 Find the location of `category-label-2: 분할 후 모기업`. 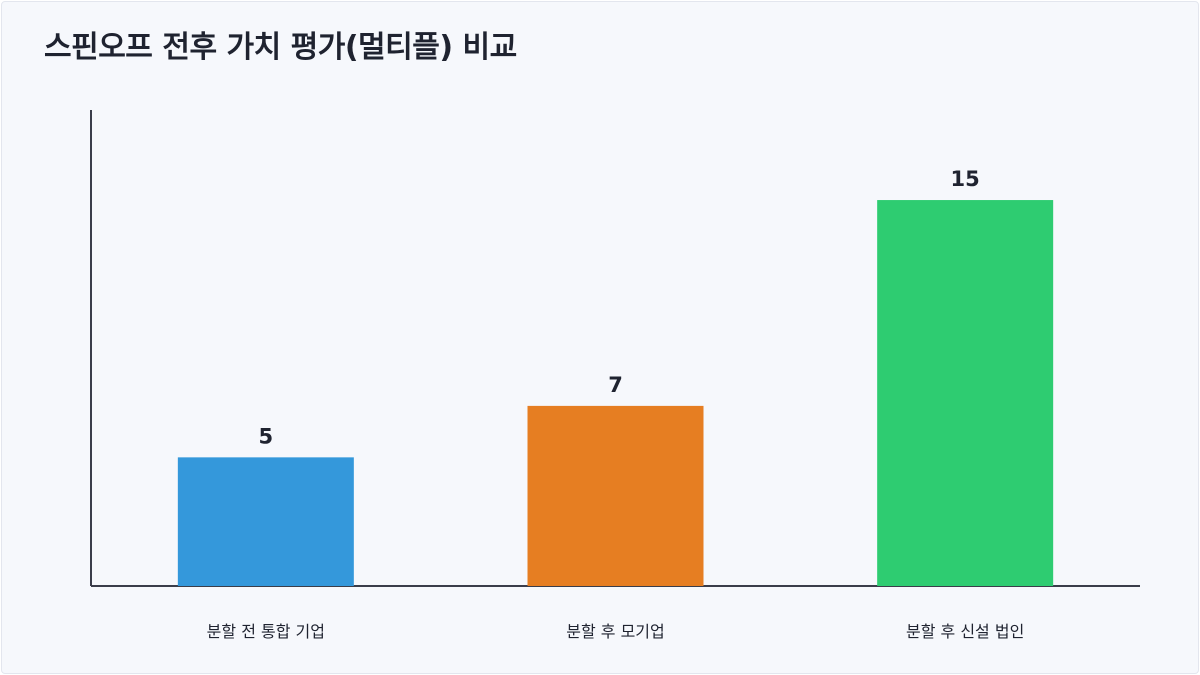

category-label-2: 분할 후 모기업 is located at coordinates (615, 631).